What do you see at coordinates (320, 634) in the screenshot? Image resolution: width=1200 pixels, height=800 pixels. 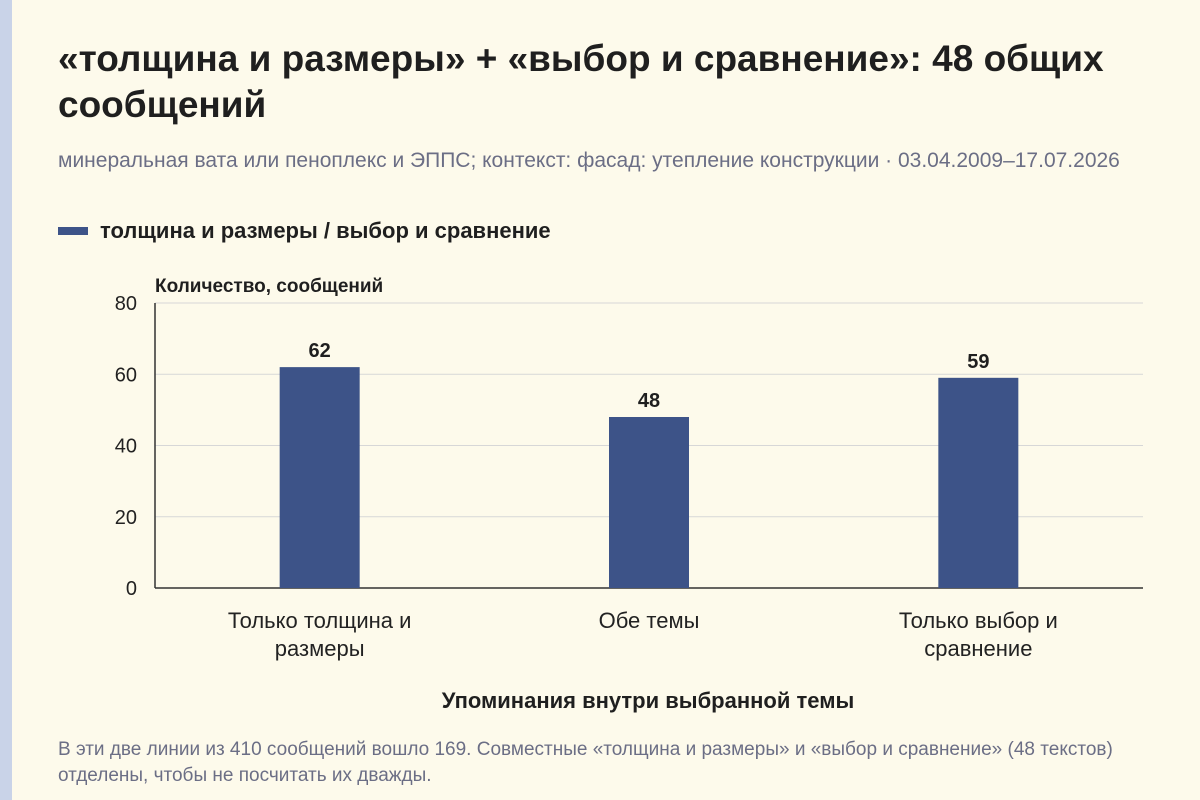 I see `x-tick-label: Только толщина и размеры` at bounding box center [320, 634].